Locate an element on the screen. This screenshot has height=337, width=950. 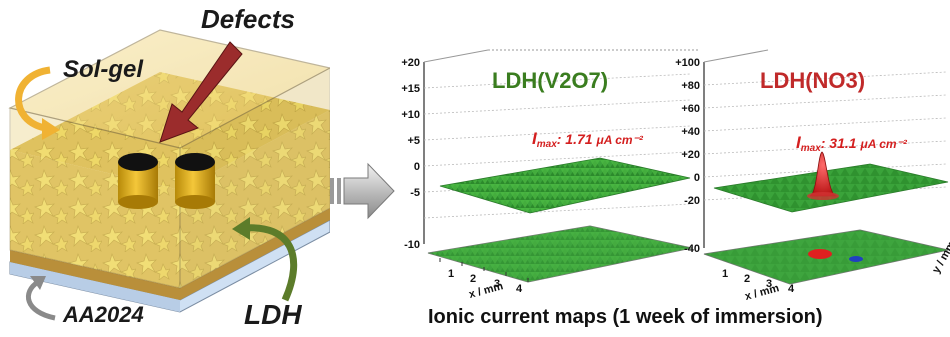
defects-arrow is located at coordinates (201, 92).